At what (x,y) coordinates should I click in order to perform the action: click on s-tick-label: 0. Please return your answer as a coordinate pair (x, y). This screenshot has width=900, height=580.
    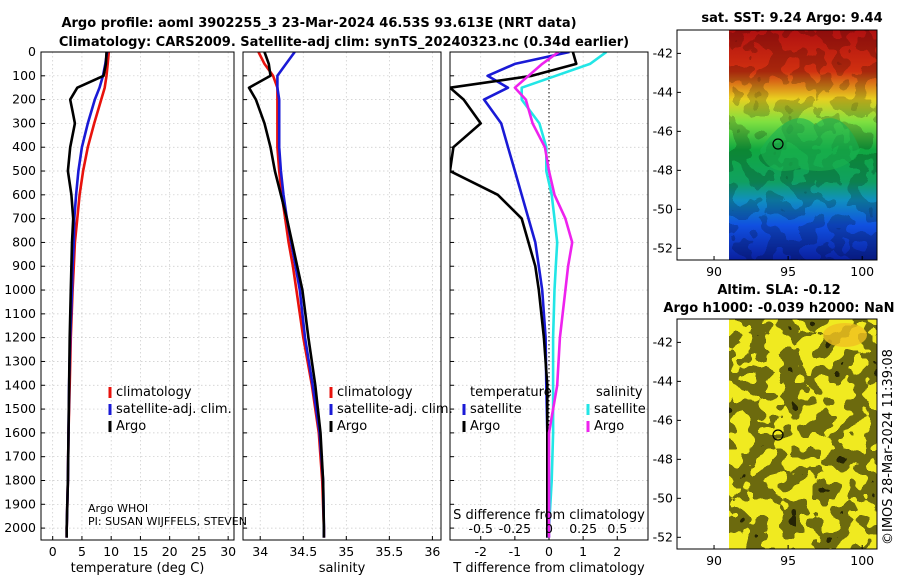
    Looking at the image, I should click on (549, 528).